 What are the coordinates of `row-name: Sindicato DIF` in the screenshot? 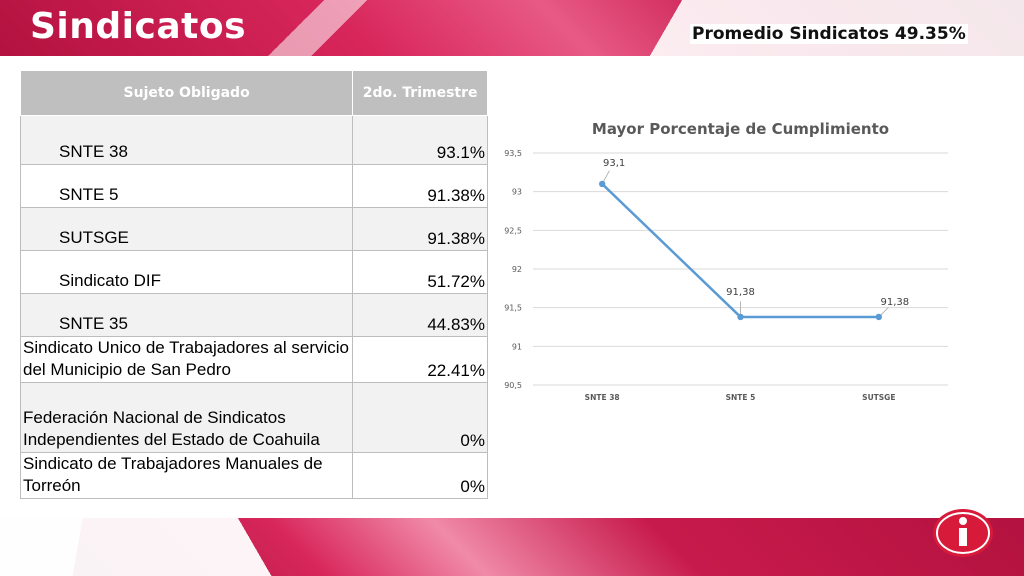 It's located at (186, 272).